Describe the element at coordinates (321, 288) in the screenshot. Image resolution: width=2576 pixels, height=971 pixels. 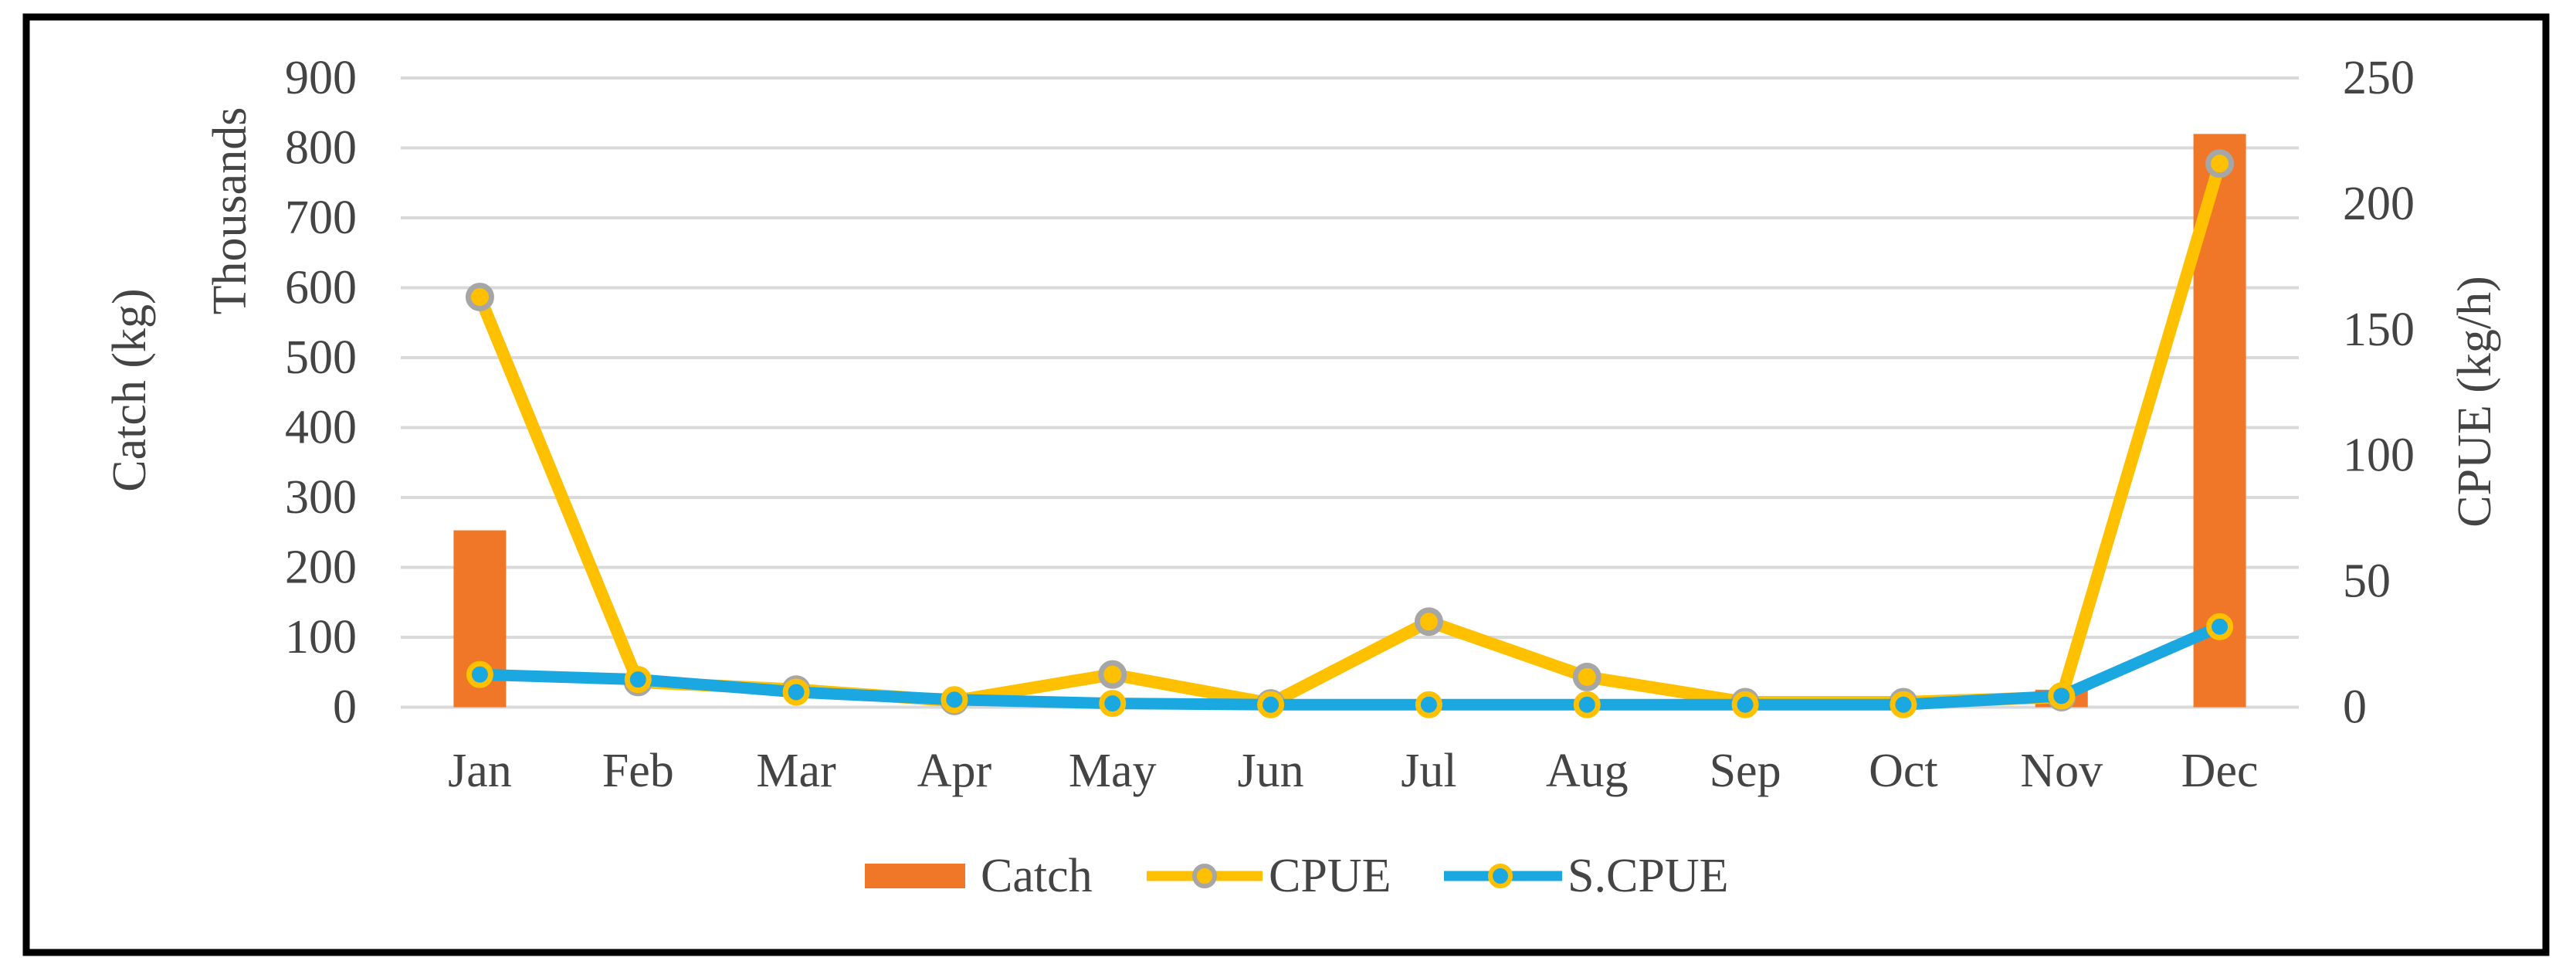
I see `left-tick-600: 600` at that location.